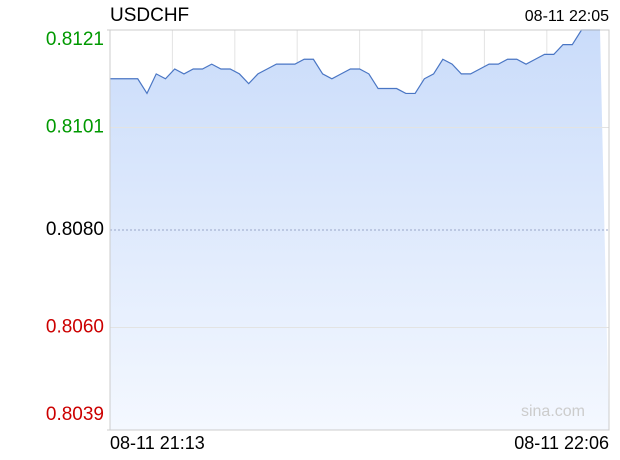 Image resolution: width=620 pixels, height=460 pixels. What do you see at coordinates (553, 411) in the screenshot?
I see `watermark: sina.com` at bounding box center [553, 411].